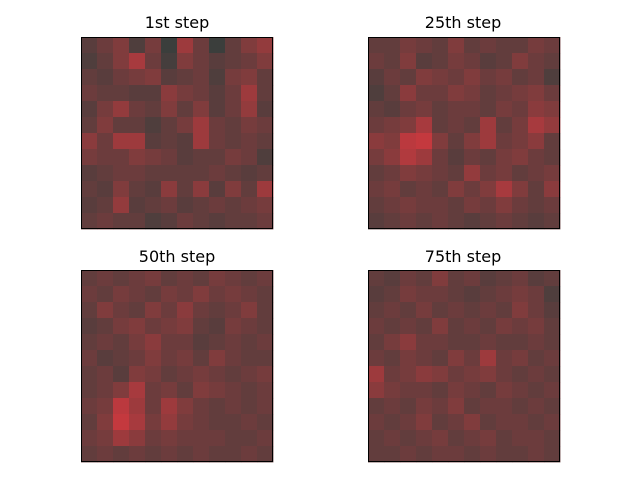  Describe the element at coordinates (464, 366) in the screenshot. I see `heatmap-cells` at that location.